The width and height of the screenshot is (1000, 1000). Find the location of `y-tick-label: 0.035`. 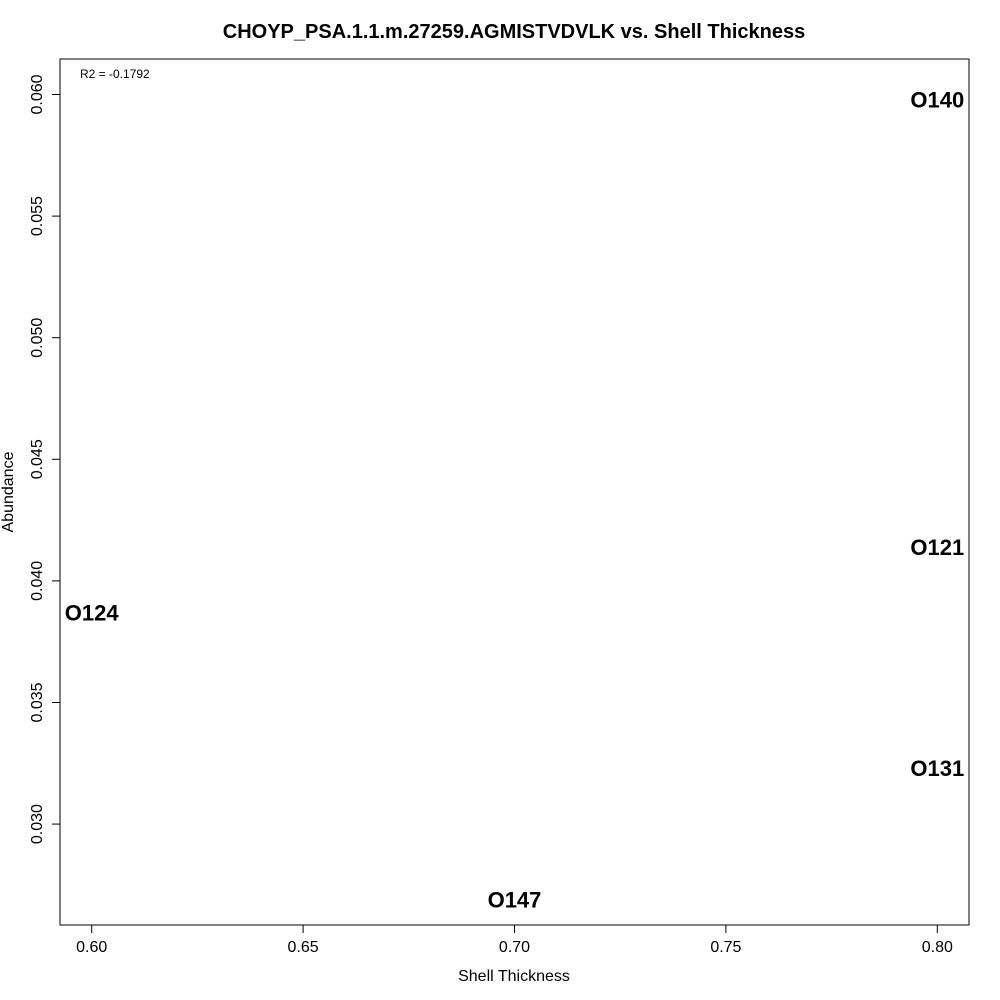

y-tick-label: 0.035 is located at coordinates (37, 702).